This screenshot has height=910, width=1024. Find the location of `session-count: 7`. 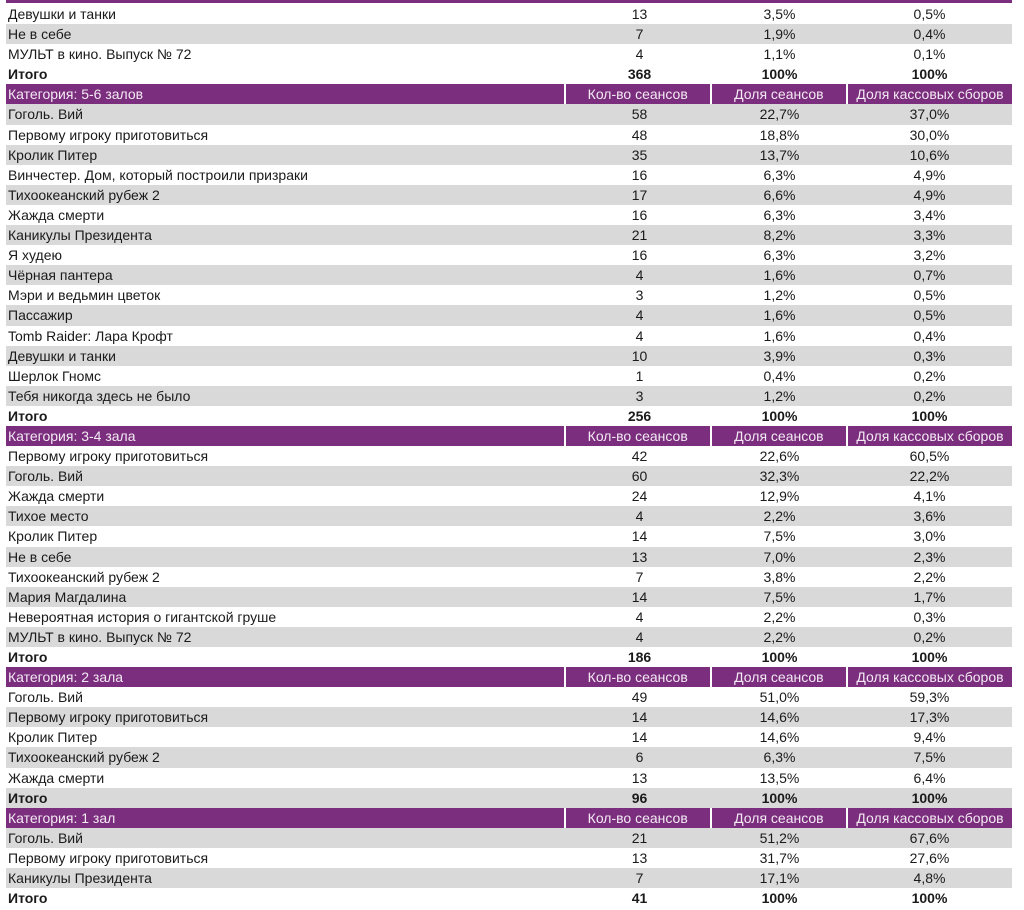

session-count: 7 is located at coordinates (639, 34).